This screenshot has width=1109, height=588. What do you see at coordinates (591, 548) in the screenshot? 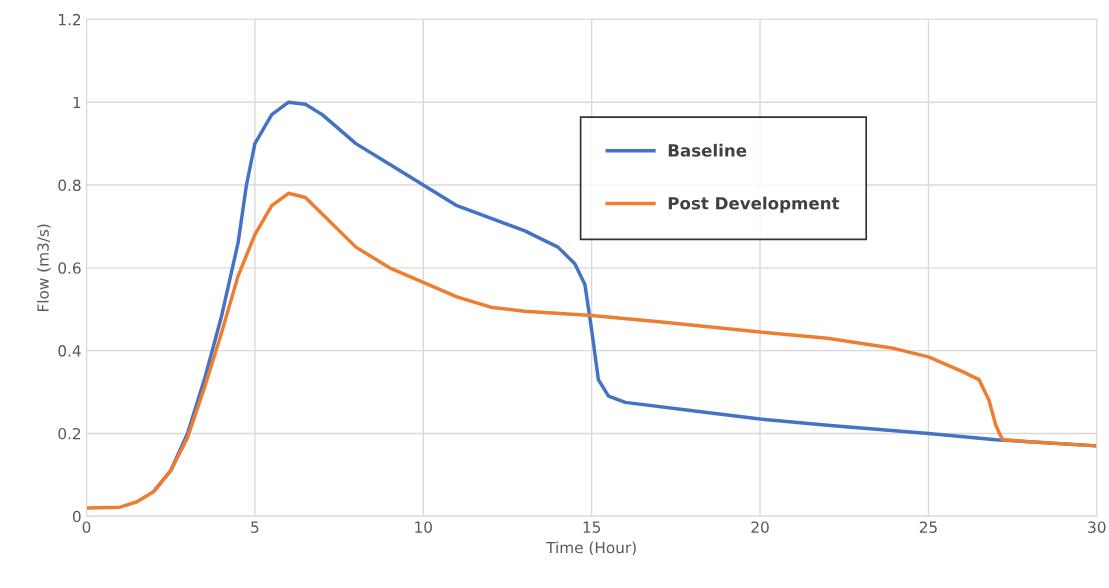
I see `x-axis-title: Time (Hour)` at bounding box center [591, 548].